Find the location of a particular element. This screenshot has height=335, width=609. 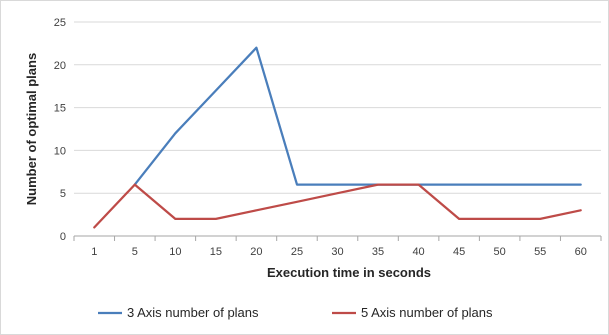

y-tick-label: 5 is located at coordinates (63, 194).